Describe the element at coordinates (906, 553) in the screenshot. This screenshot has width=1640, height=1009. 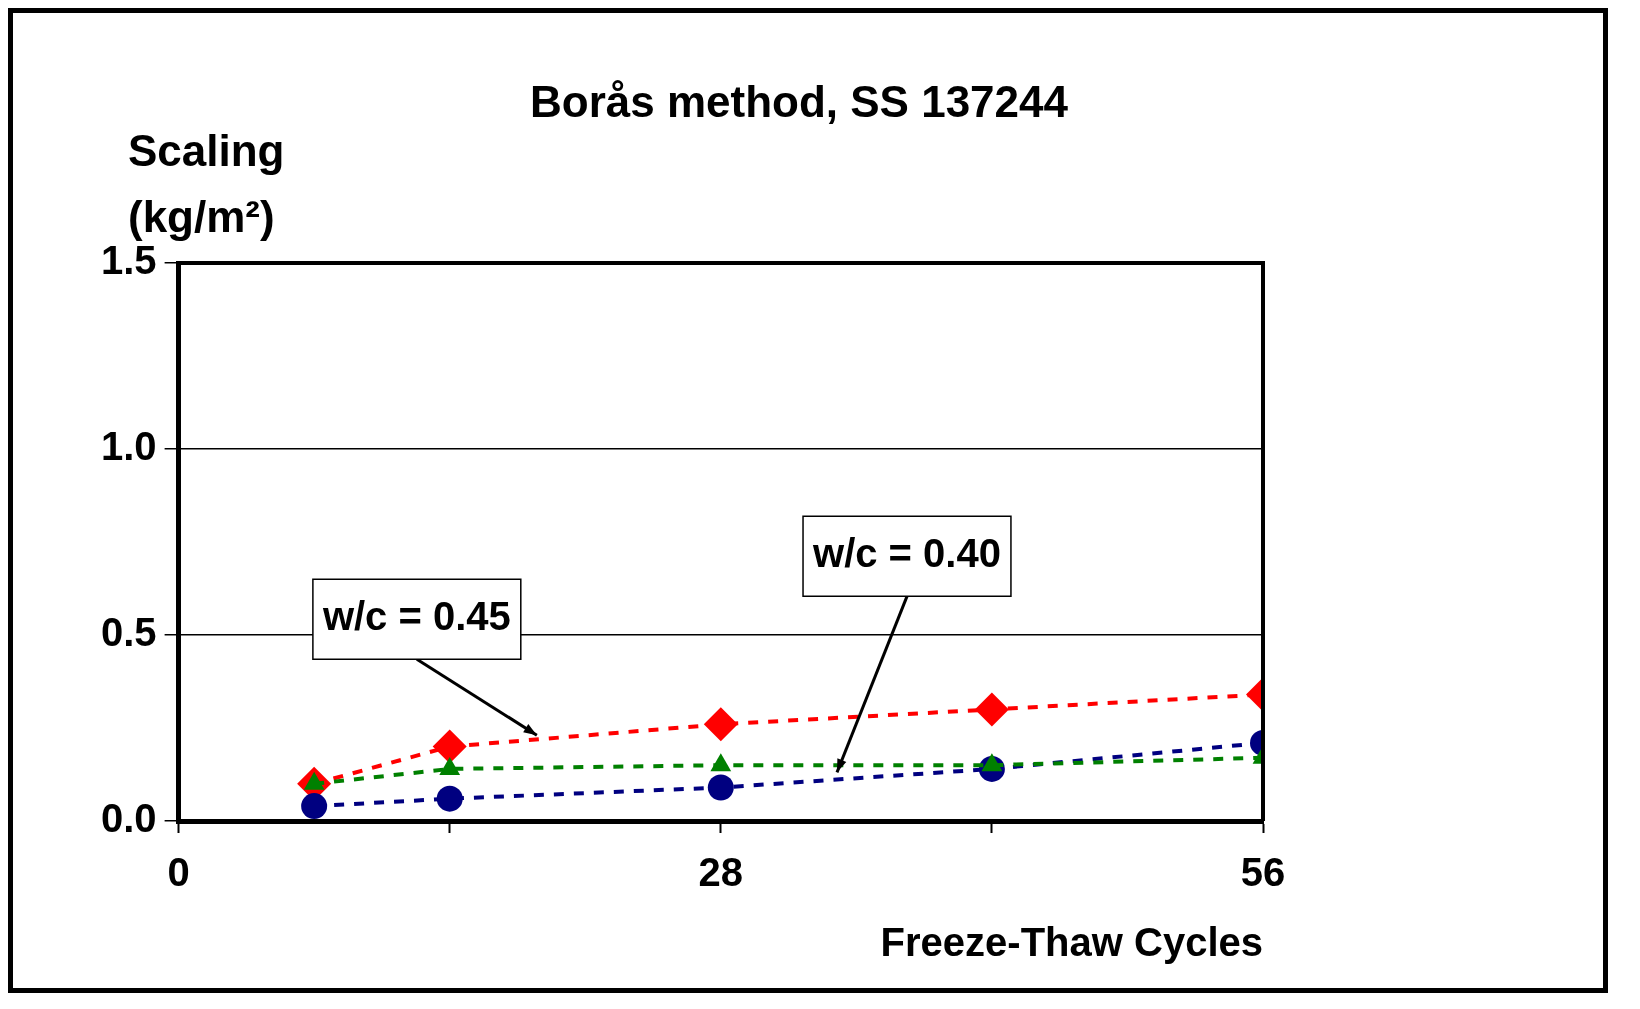
I see `annotation: w/c = 0.40` at that location.